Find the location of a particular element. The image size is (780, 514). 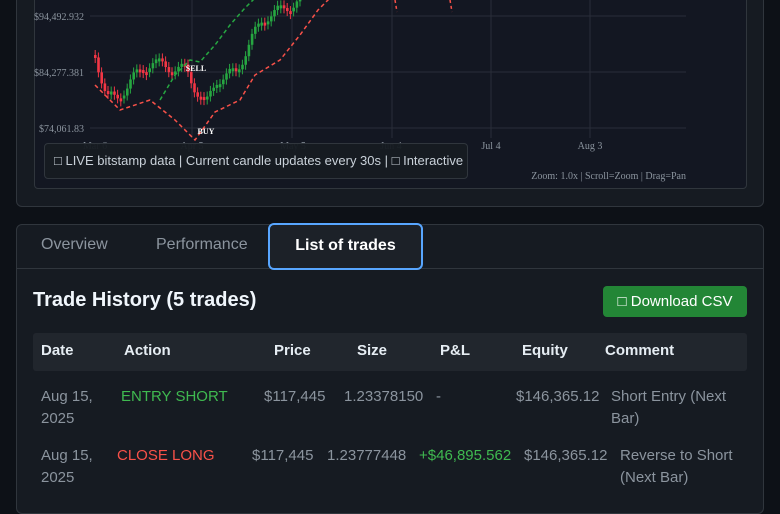

column-header: P&L is located at coordinates (455, 350).